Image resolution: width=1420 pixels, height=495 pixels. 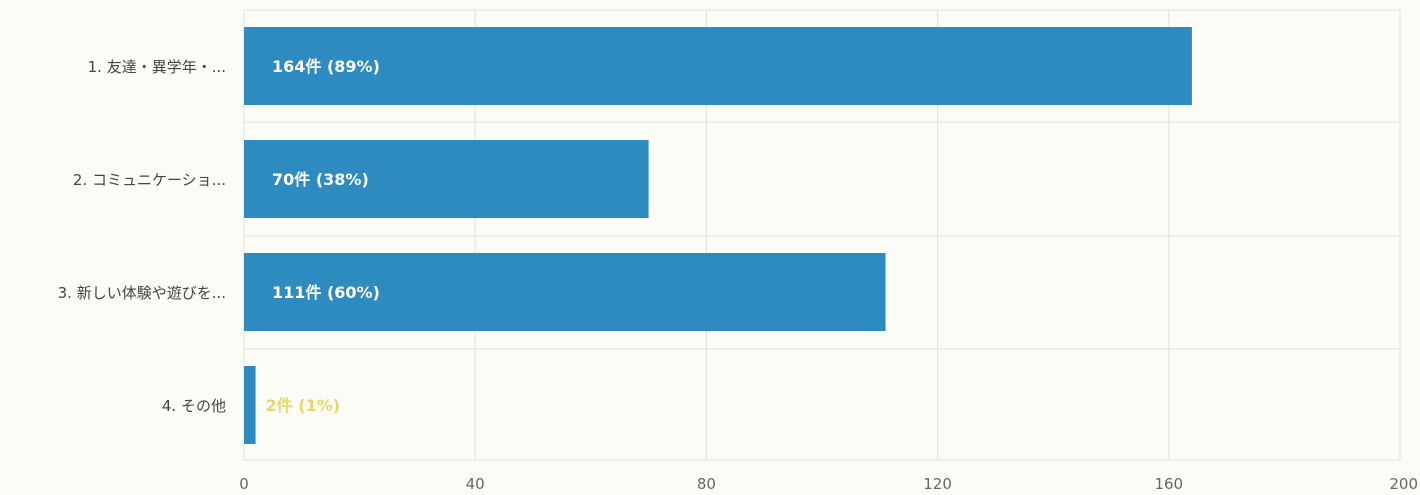 I want to click on x-tick-label: 80, so click(x=706, y=484).